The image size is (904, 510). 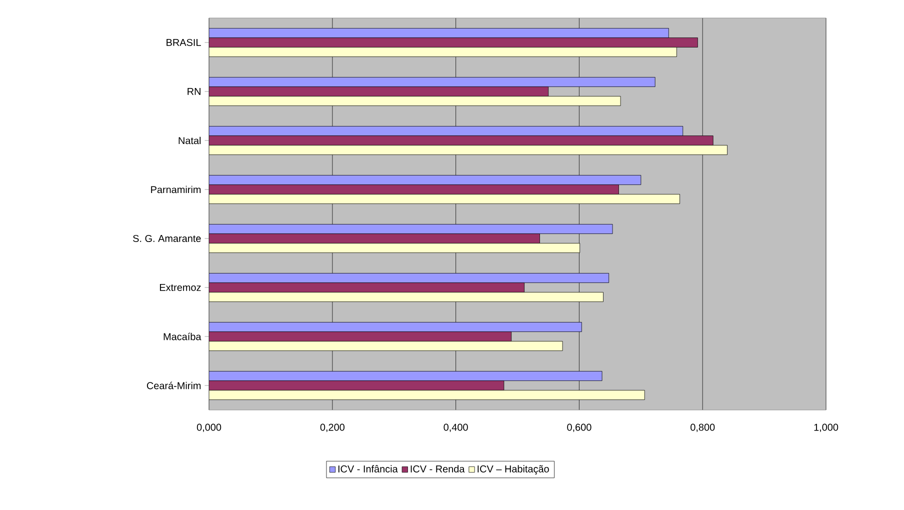 I want to click on x-tick-label: 1,000, so click(x=826, y=428).